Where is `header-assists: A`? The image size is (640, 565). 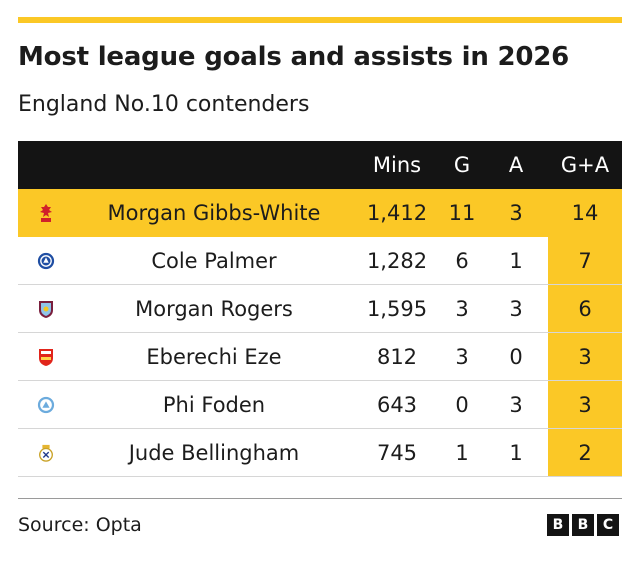 header-assists: A is located at coordinates (516, 165).